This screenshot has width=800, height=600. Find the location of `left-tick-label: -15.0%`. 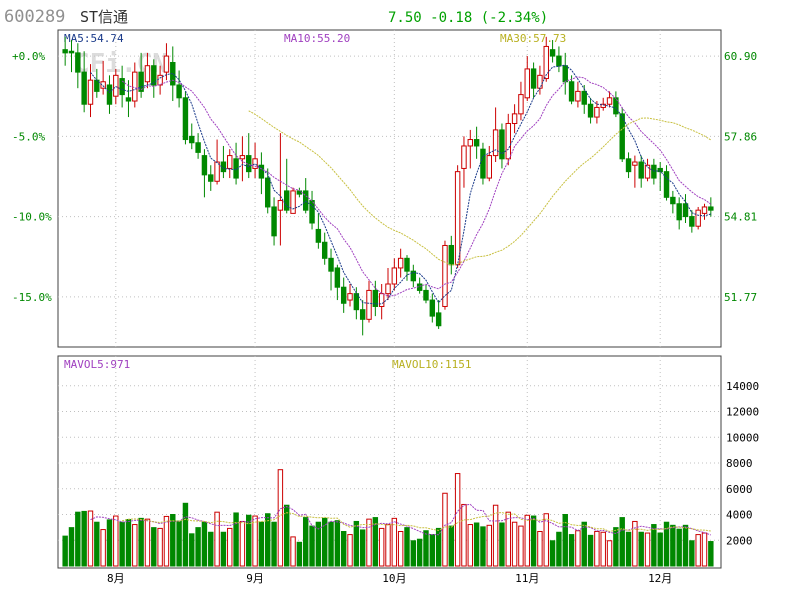

left-tick-label: -15.0% is located at coordinates (32, 297).